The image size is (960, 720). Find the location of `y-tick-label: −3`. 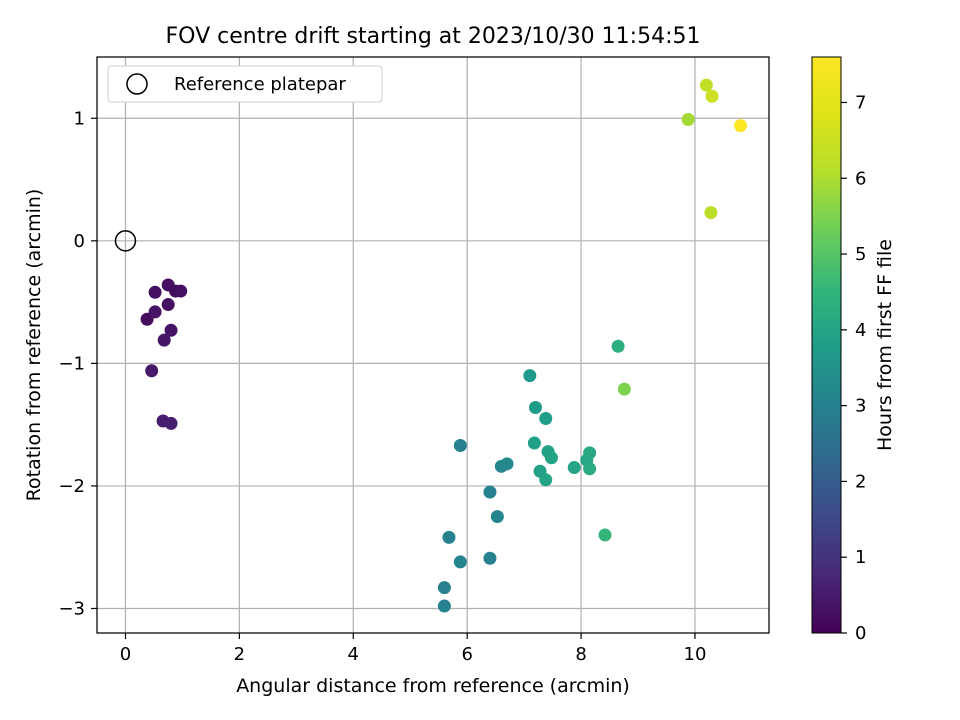

y-tick-label: −3 is located at coordinates (71, 608).